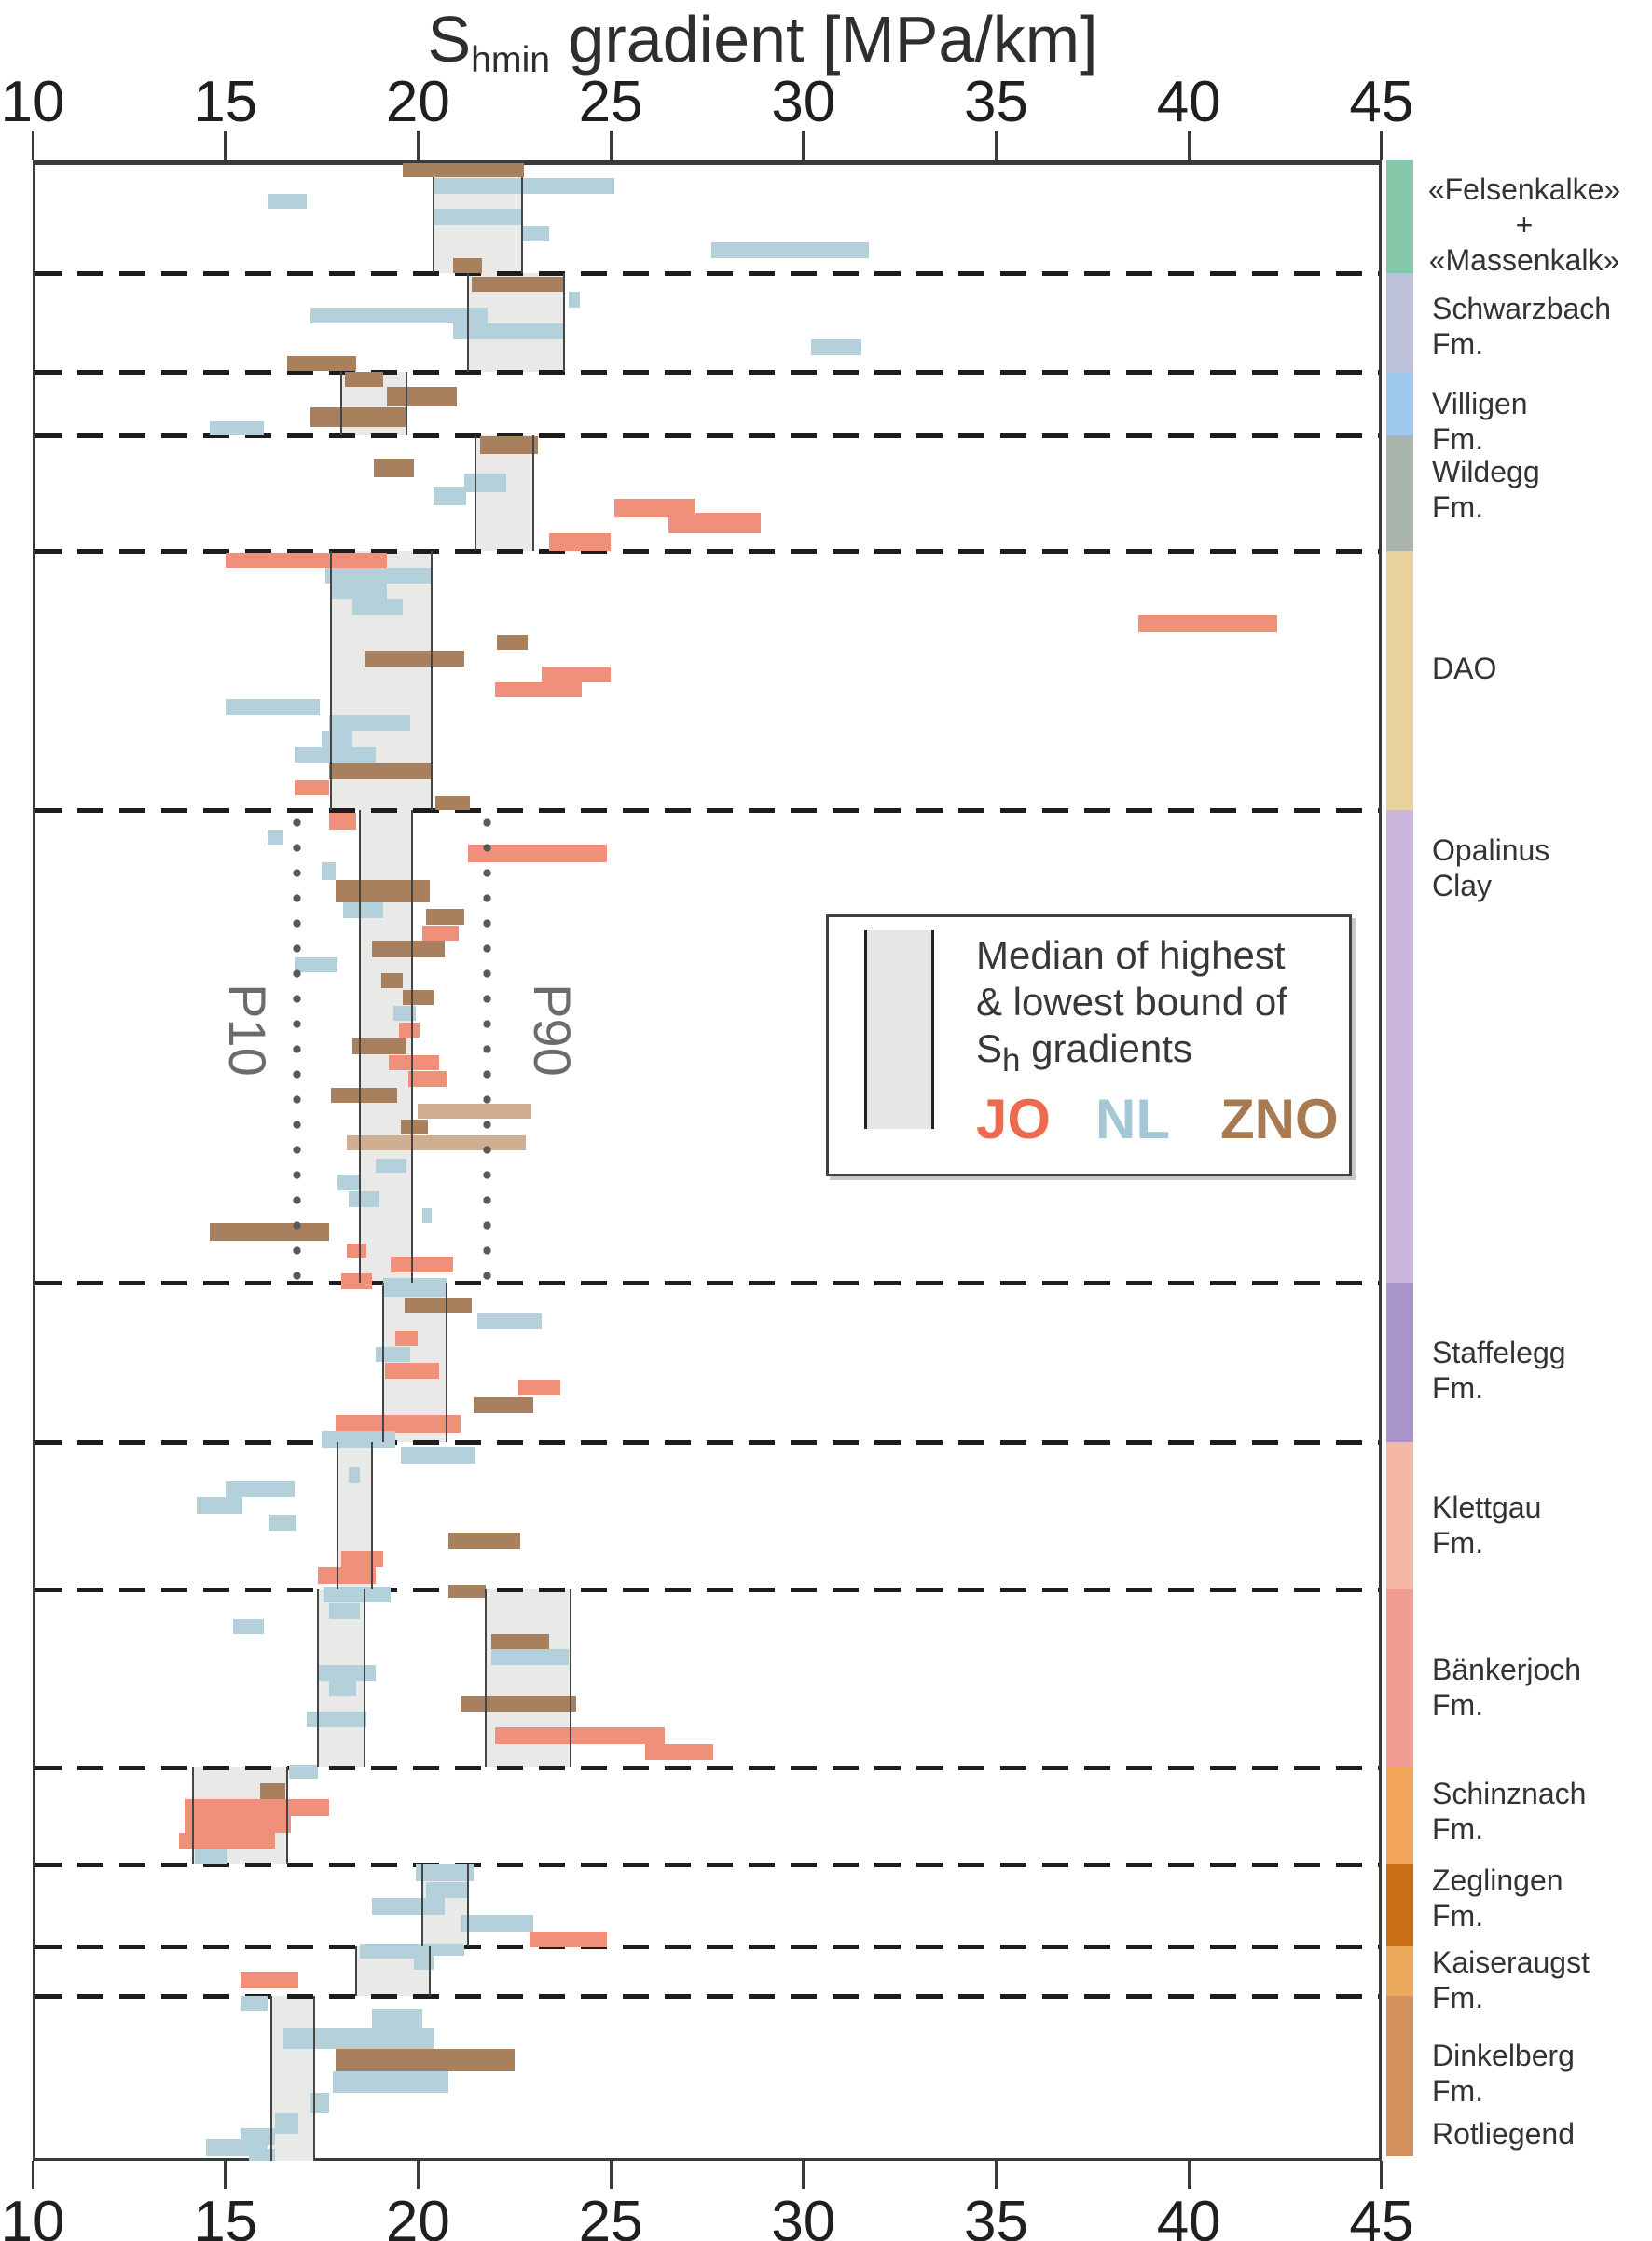 The width and height of the screenshot is (1652, 2241). Describe the element at coordinates (1497, 1897) in the screenshot. I see `formation-label: Zeglingen Fm.` at that location.